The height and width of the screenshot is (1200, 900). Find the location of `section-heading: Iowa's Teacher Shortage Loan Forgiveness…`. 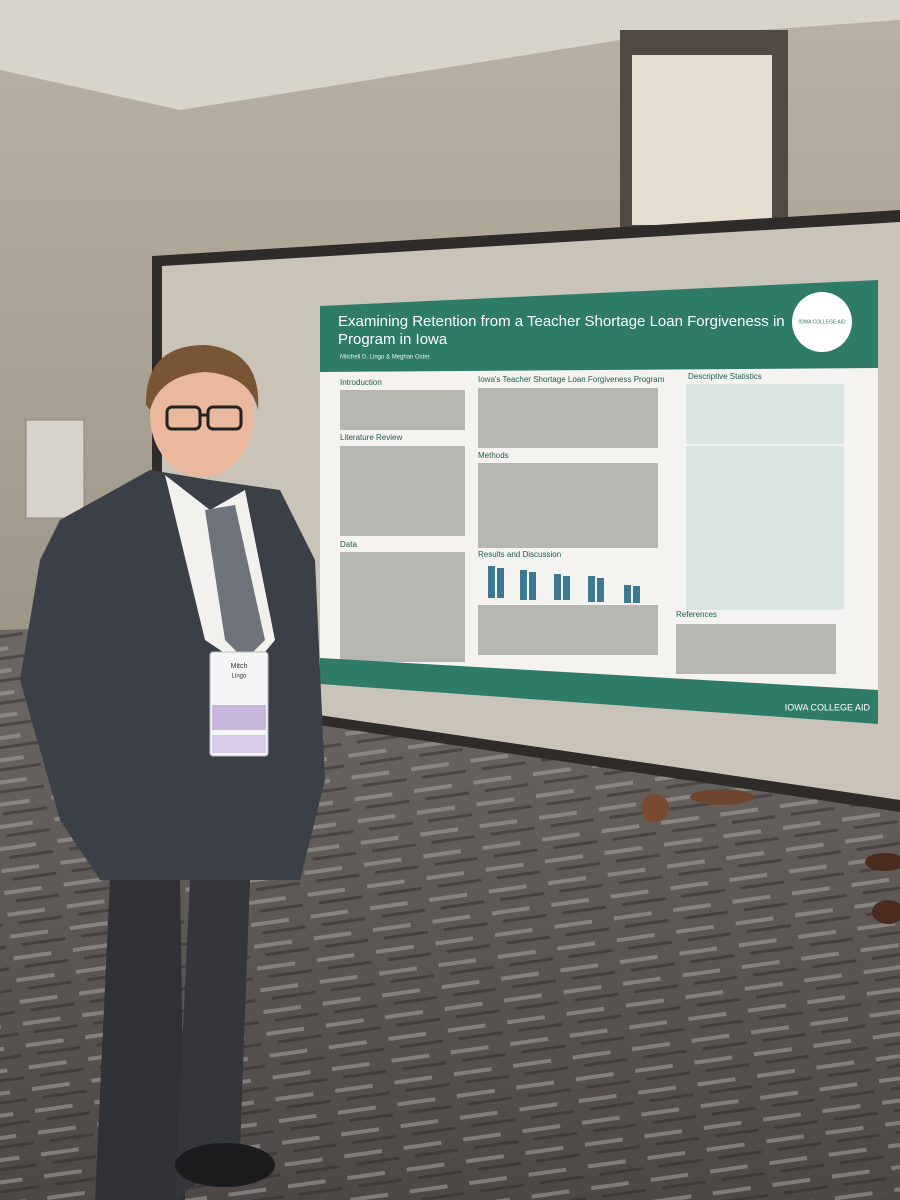

section-heading: Iowa's Teacher Shortage Loan Forgiveness… is located at coordinates (571, 379).